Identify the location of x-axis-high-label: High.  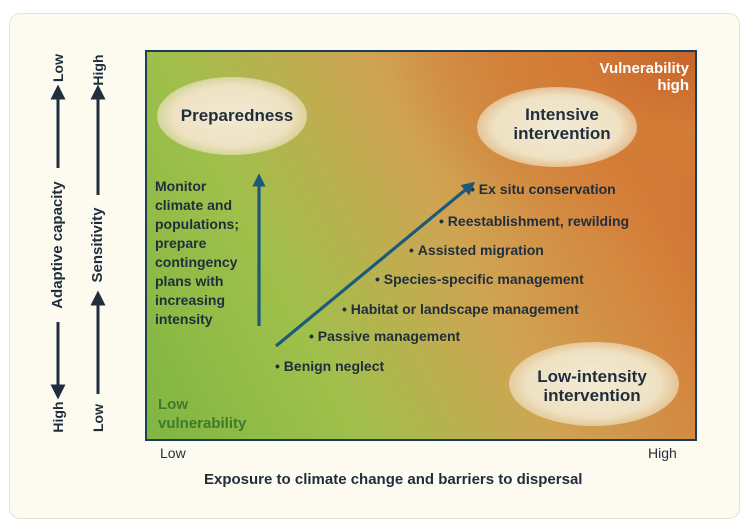
(662, 453).